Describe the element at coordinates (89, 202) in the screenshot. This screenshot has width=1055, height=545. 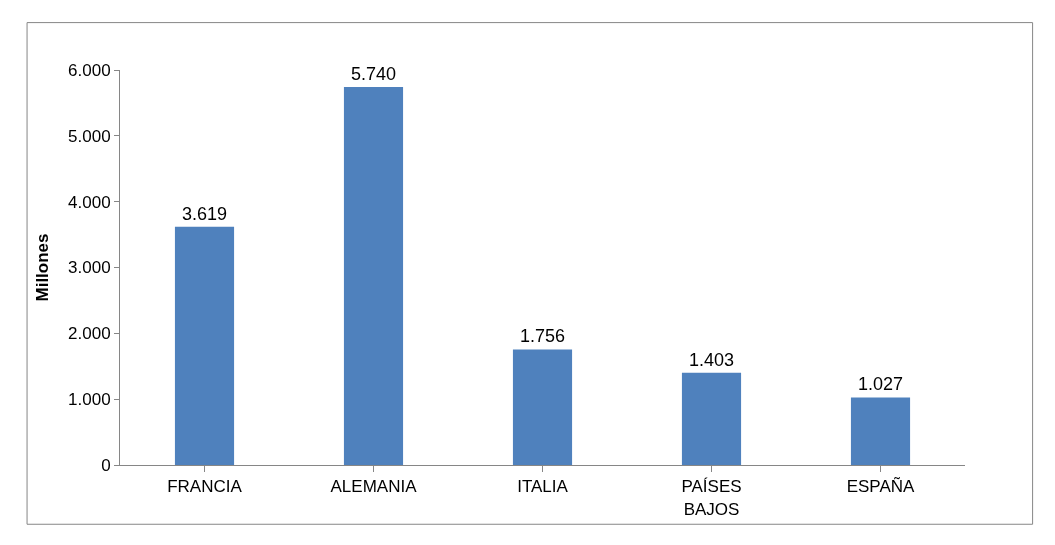
I see `y-tick-label: 4.000` at that location.